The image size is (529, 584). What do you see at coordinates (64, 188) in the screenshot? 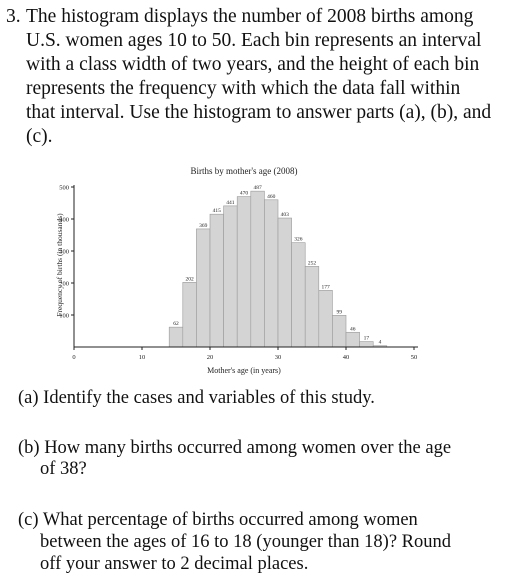
I see `y-tick-label: 500` at bounding box center [64, 188].